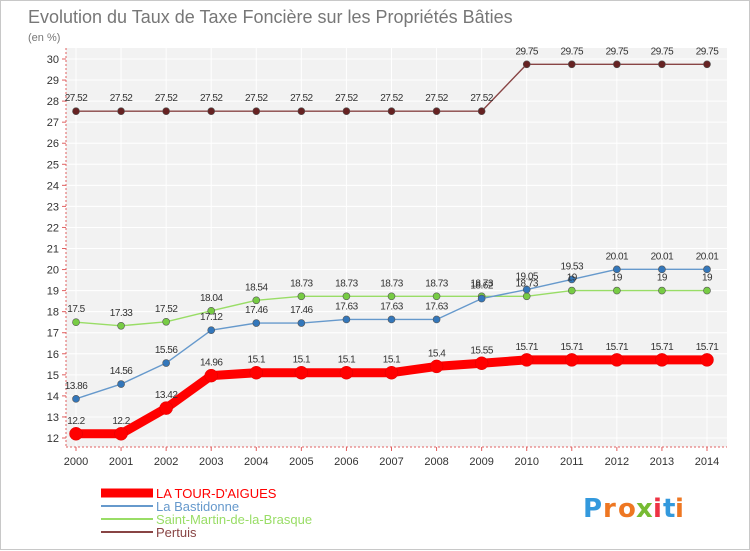  Describe the element at coordinates (669, 509) in the screenshot. I see `logo-letter: t` at that location.